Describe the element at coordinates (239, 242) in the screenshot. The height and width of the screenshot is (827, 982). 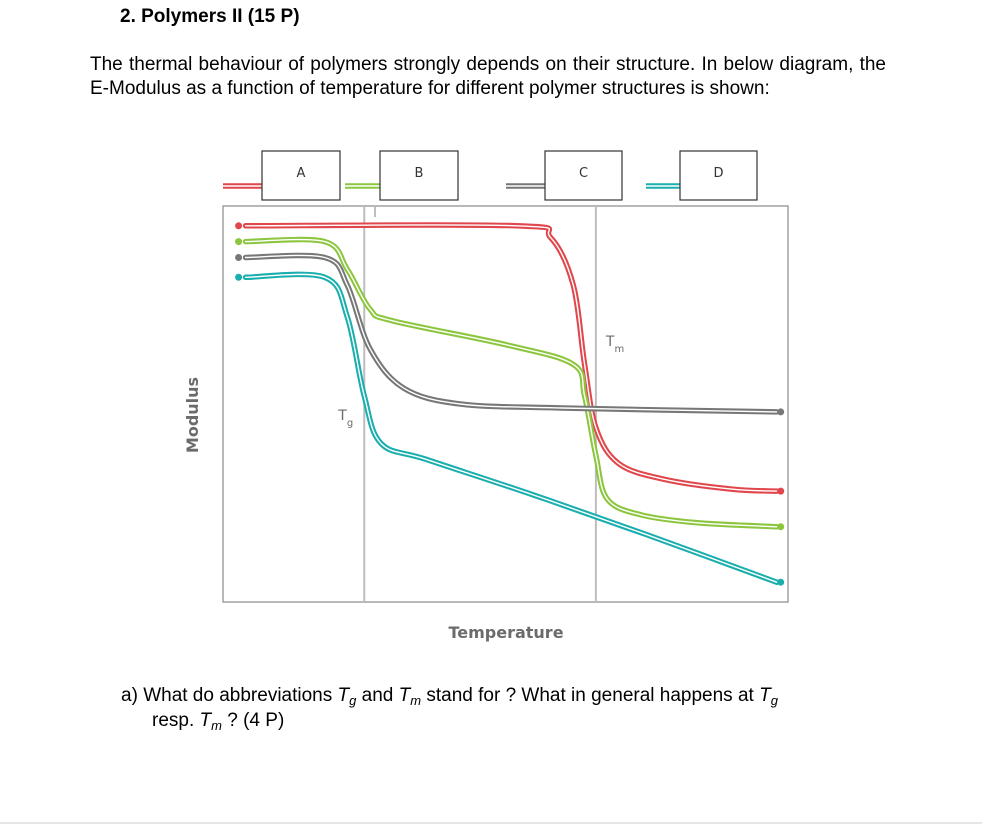
I see `series-green-start-dot` at that location.